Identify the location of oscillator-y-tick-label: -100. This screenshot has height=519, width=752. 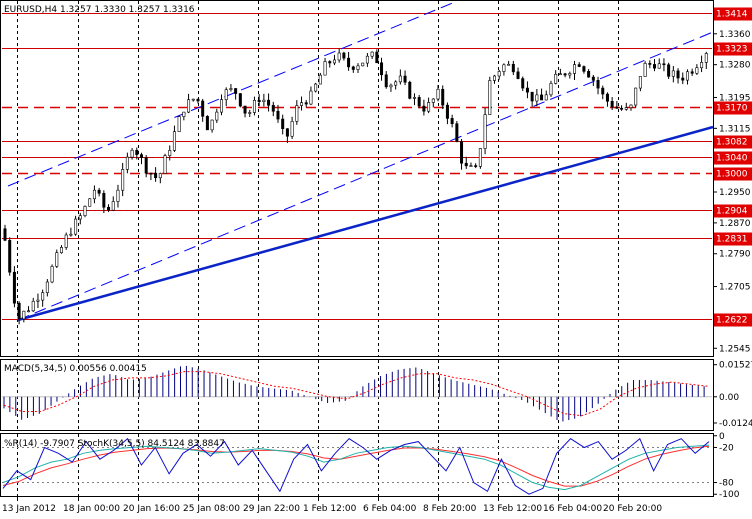
(729, 495).